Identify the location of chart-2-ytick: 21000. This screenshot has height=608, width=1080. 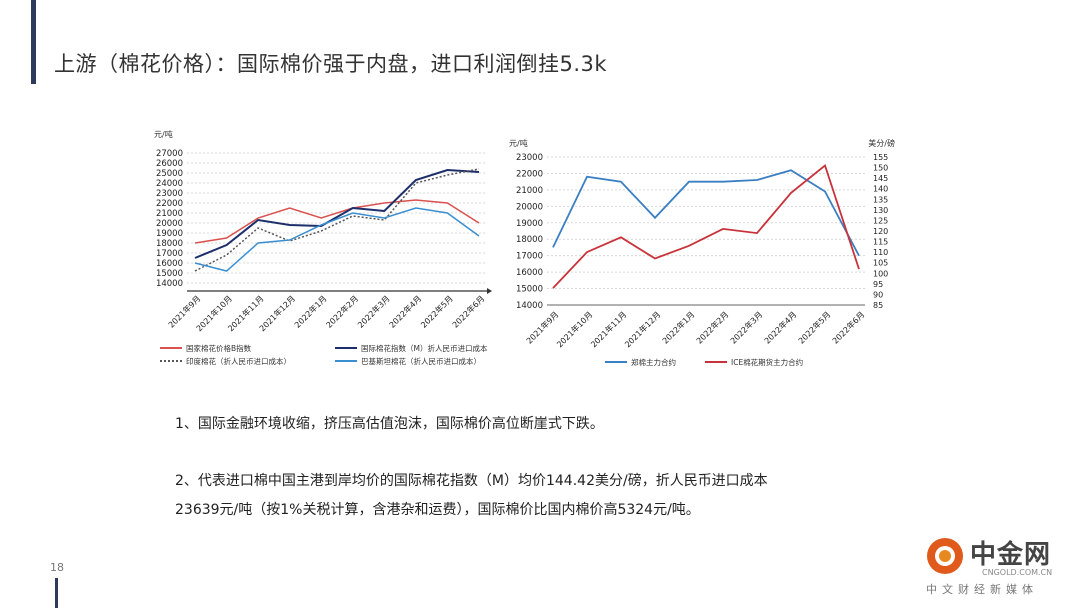
(529, 191).